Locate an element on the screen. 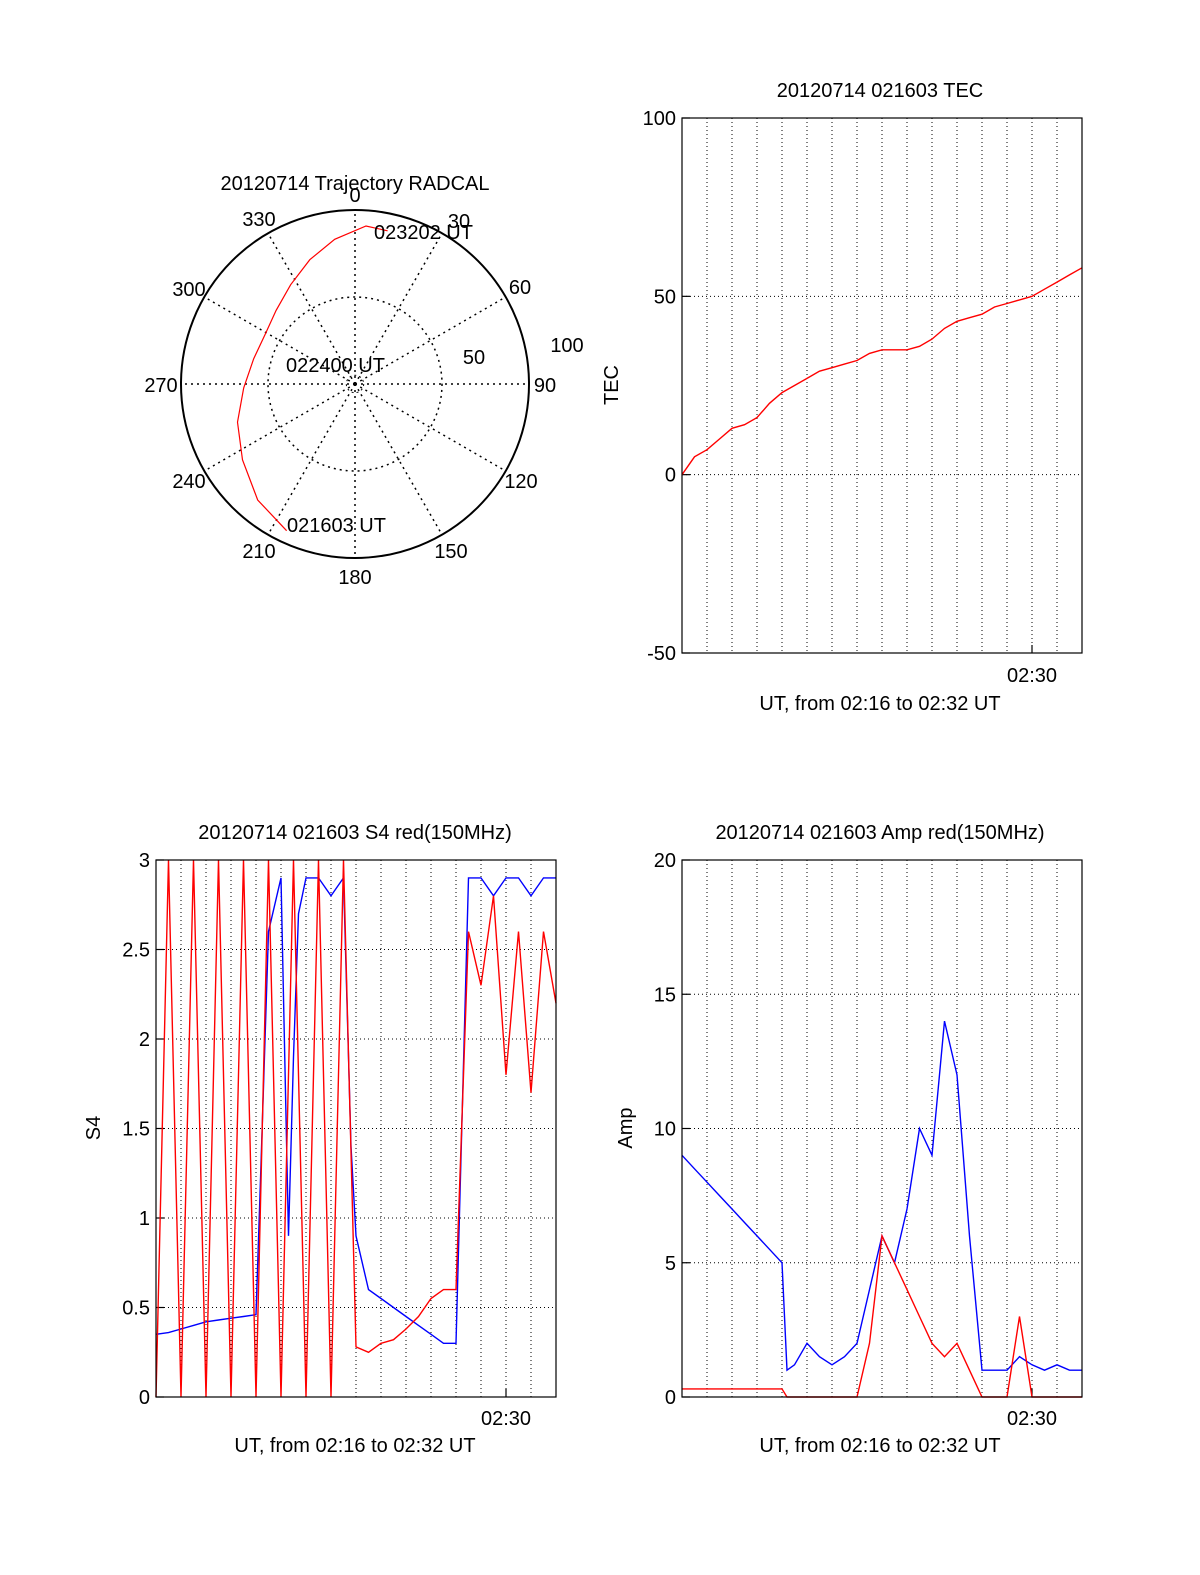  polar-angle-label-90: 90 is located at coordinates (545, 386).